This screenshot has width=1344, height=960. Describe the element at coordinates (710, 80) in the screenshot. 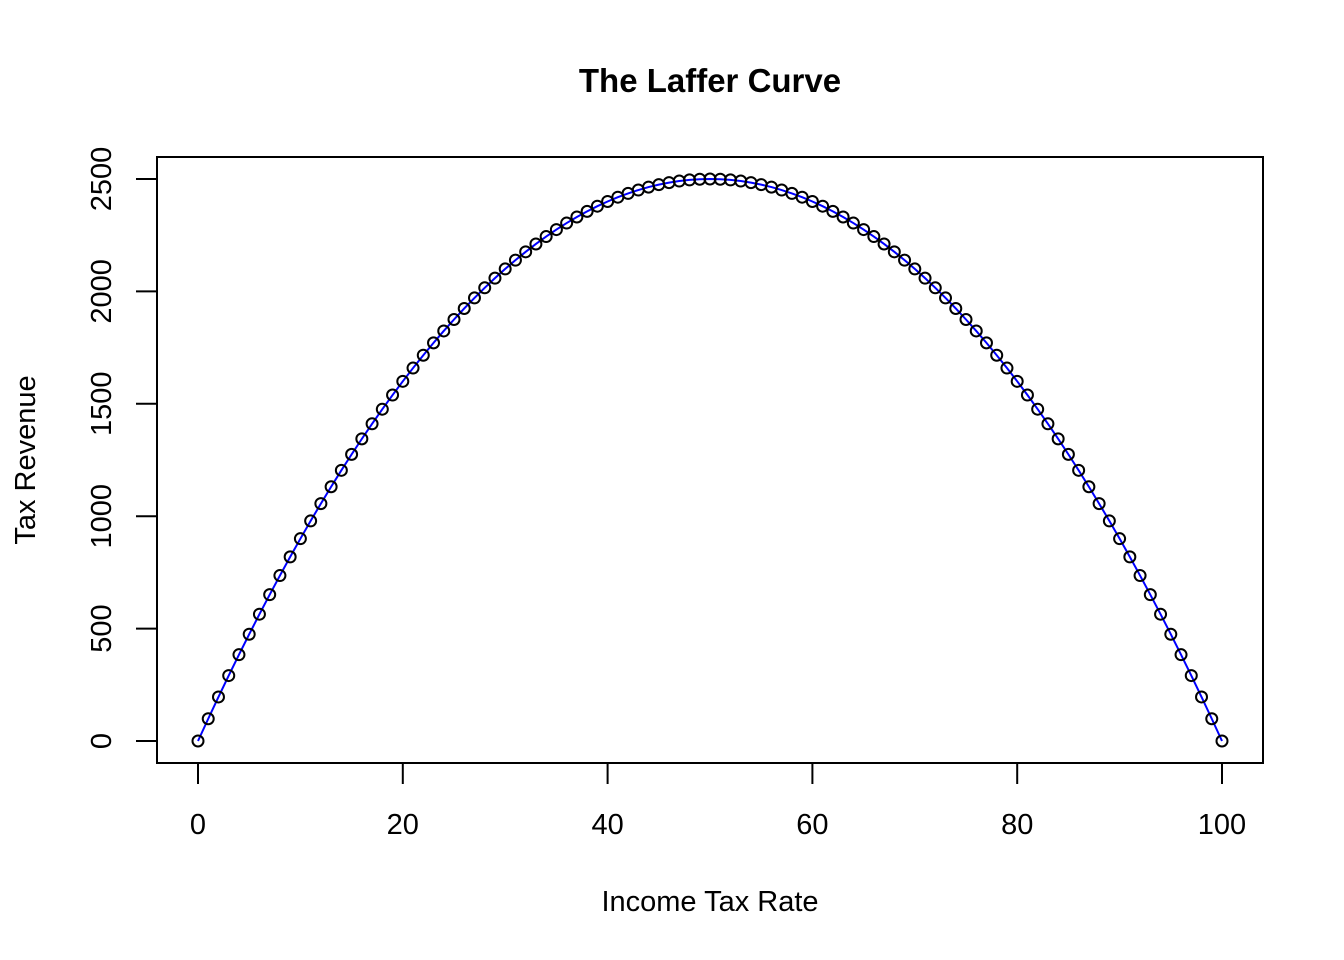

I see `chart-title: The Laffer Curve` at that location.